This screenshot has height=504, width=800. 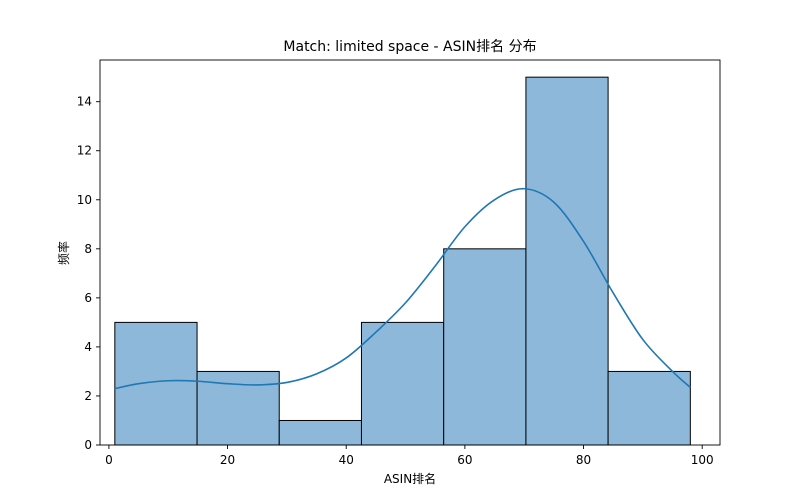 What do you see at coordinates (109, 460) in the screenshot?
I see `x-tick-label-0: 0` at bounding box center [109, 460].